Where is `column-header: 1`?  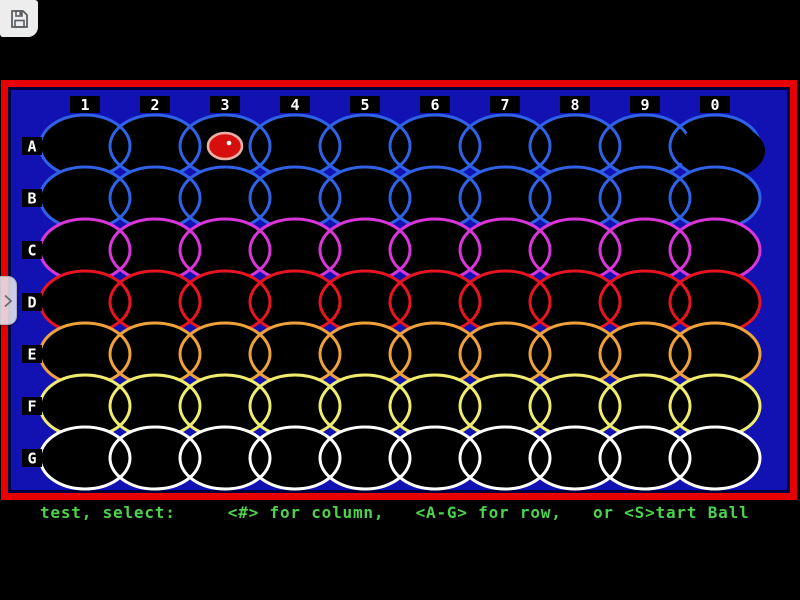 column-header: 1 is located at coordinates (84, 105).